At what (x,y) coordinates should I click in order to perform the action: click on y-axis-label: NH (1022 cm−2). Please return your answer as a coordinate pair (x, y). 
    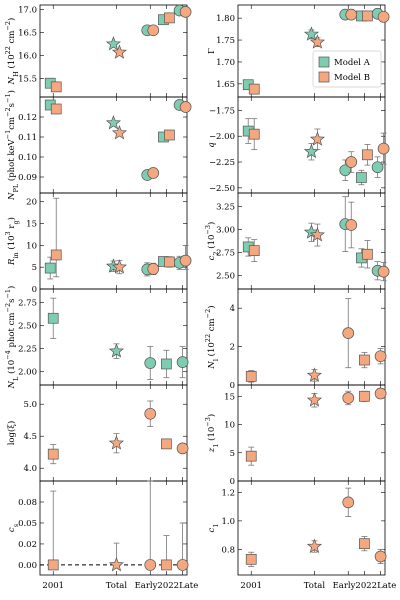
    Looking at the image, I should click on (12, 52).